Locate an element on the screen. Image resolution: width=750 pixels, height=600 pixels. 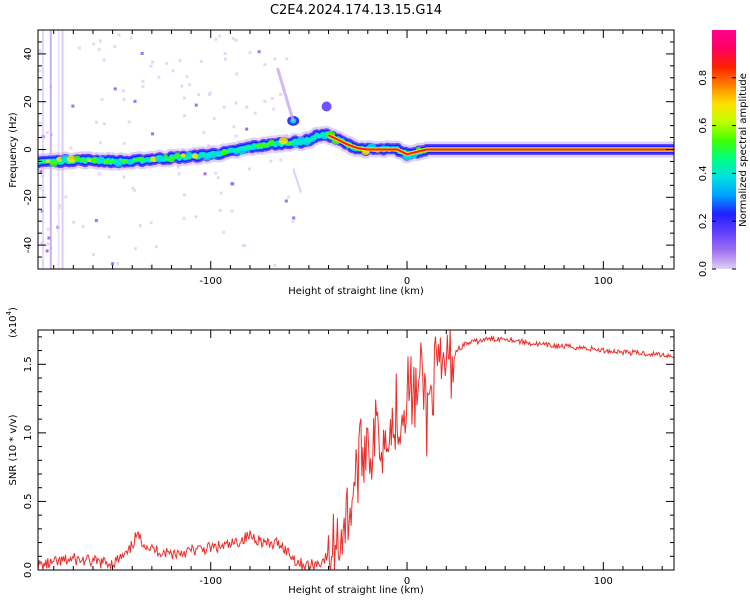
snr-scale-factor-base: (x10 is located at coordinates (13, 326).